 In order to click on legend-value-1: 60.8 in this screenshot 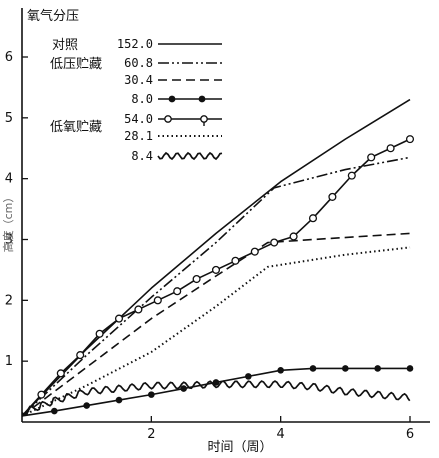, I will do `click(138, 63)`.